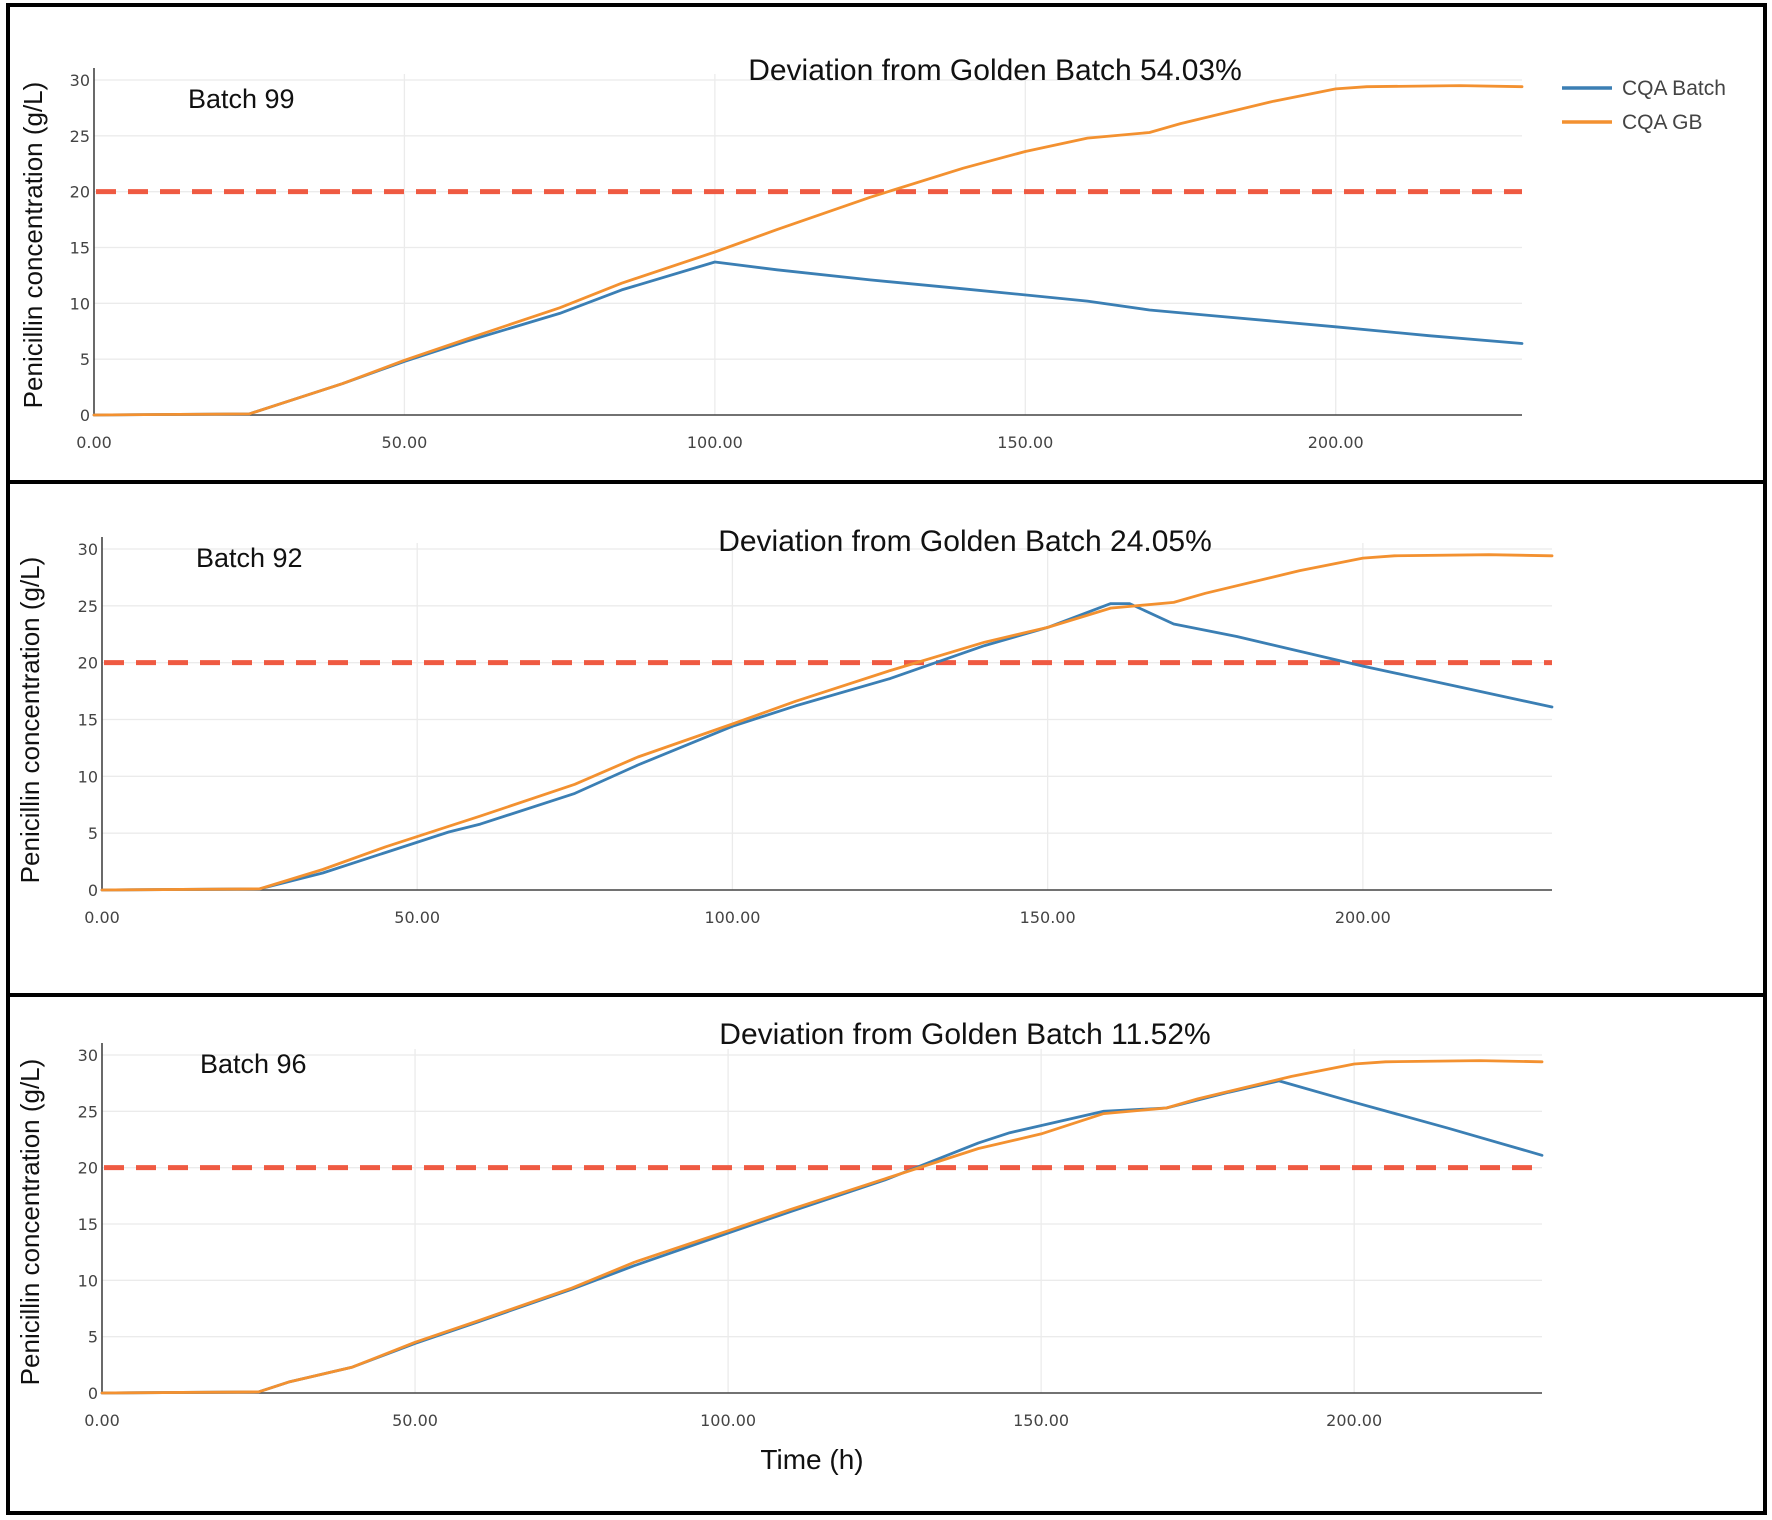 This screenshot has width=1772, height=1520. What do you see at coordinates (995, 70) in the screenshot?
I see `chart-title: Deviation from Golden Batch 54.03%` at bounding box center [995, 70].